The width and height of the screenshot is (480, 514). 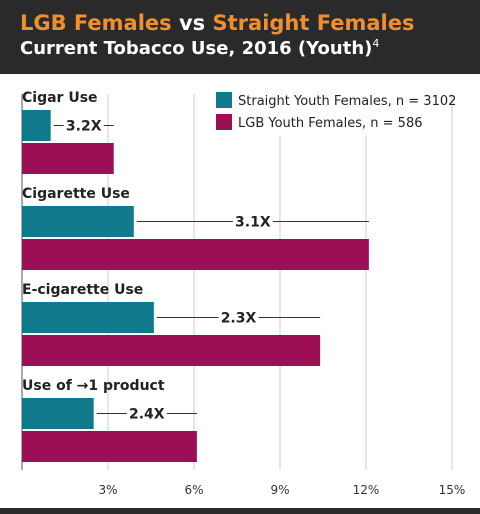 I want to click on subtitle-text: Current Tobacco Use, 2016 (Youth), so click(x=196, y=48).